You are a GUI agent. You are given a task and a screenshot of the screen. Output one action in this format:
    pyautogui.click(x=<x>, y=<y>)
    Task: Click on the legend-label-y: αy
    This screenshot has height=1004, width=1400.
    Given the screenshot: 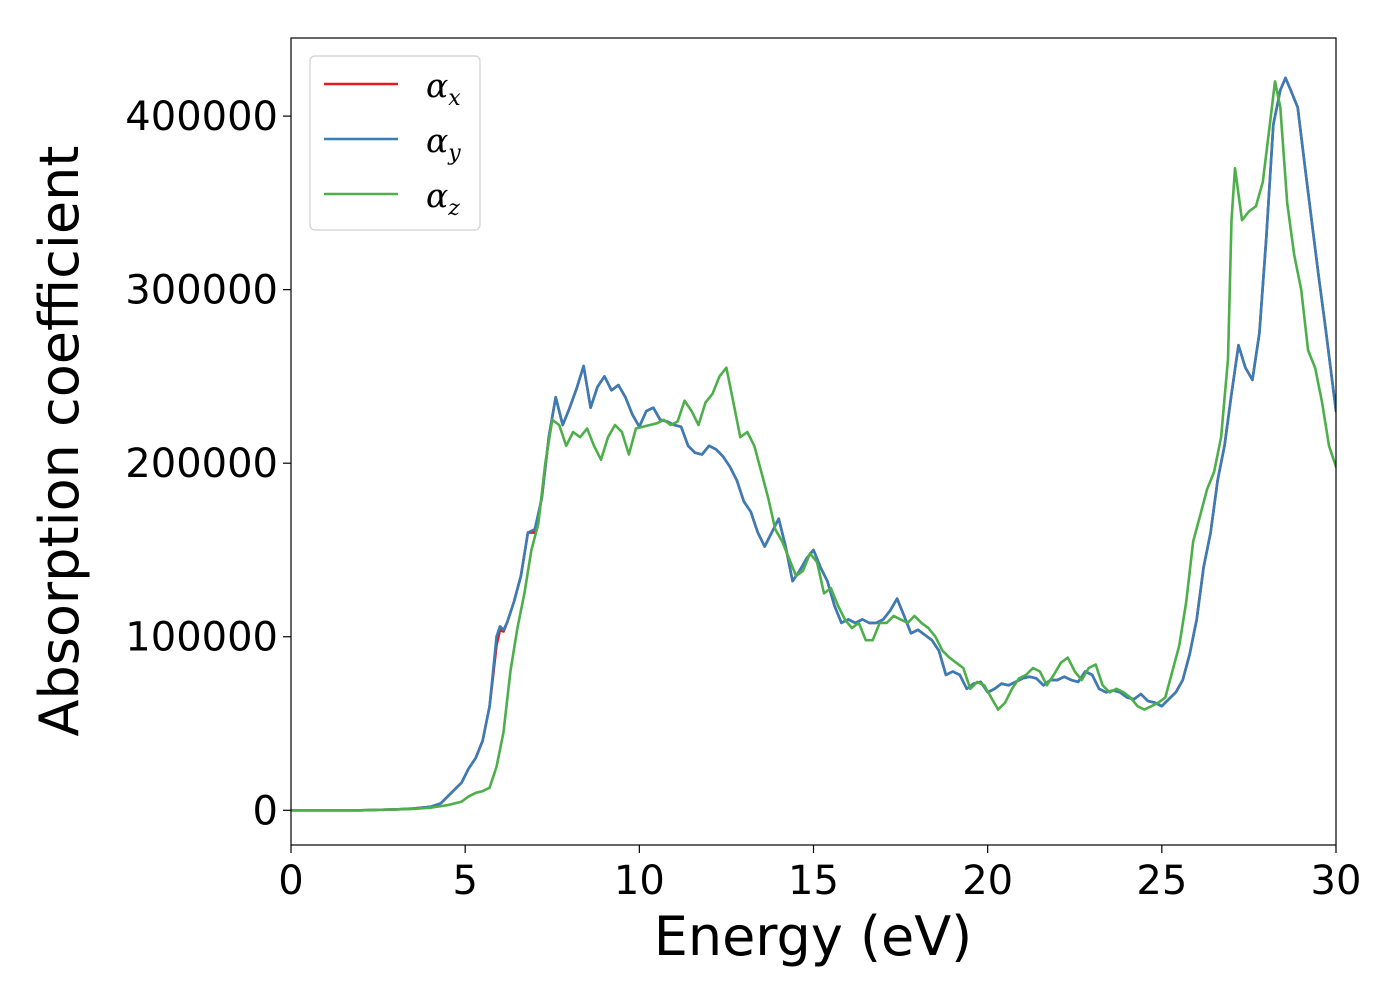 What is the action you would take?
    pyautogui.click(x=443, y=143)
    